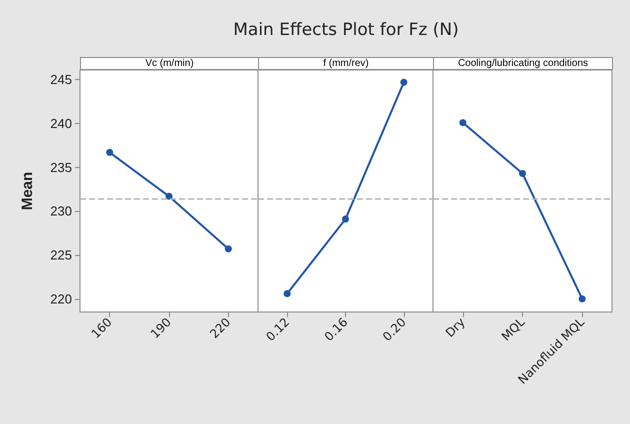 Image resolution: width=630 pixels, height=424 pixels. I want to click on y-tick-label: 240, so click(61, 123).